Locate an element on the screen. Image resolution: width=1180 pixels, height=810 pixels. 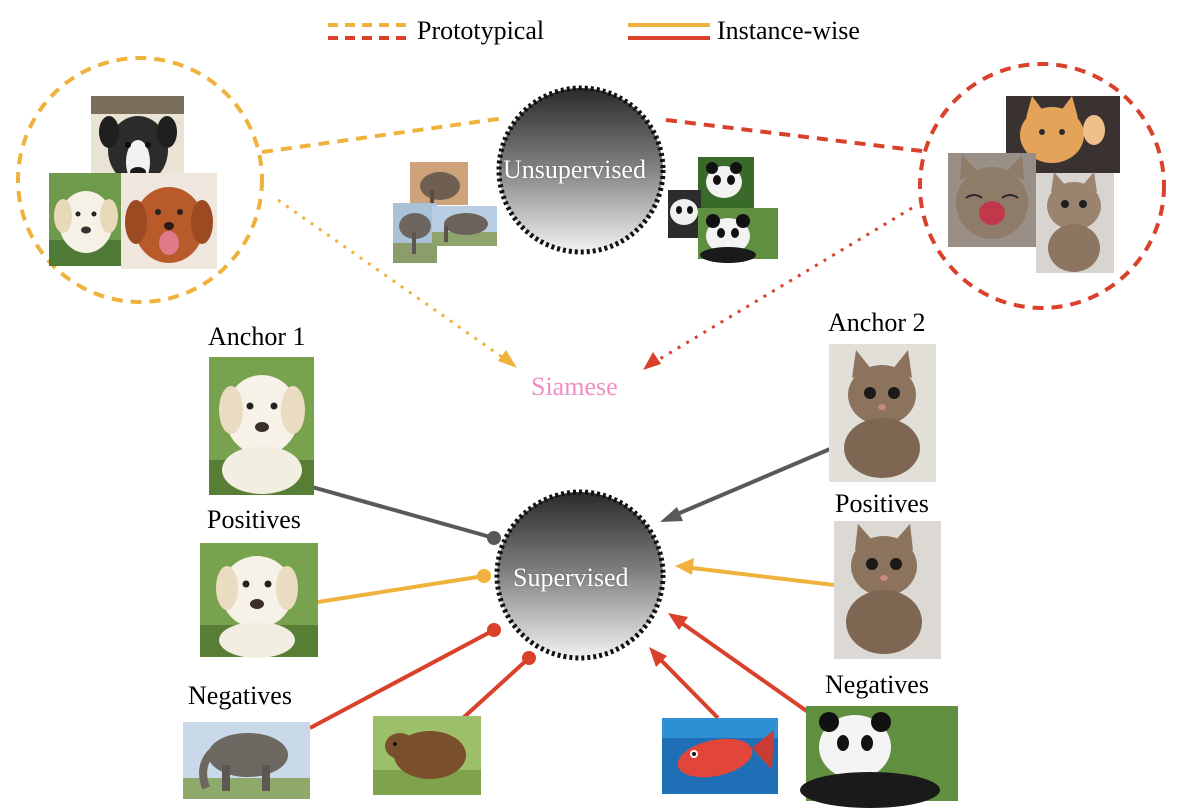
negatives-right-label: Negatives is located at coordinates (877, 684).